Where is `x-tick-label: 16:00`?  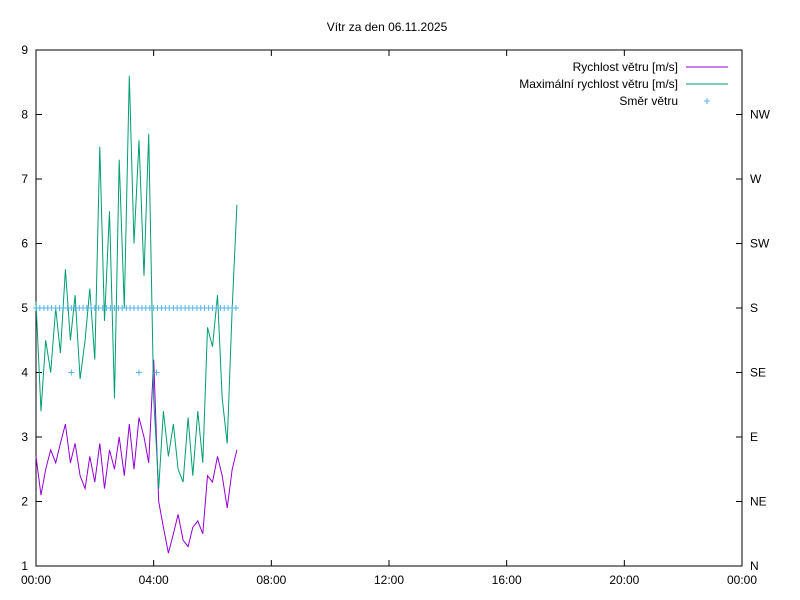
x-tick-label: 16:00 is located at coordinates (507, 580).